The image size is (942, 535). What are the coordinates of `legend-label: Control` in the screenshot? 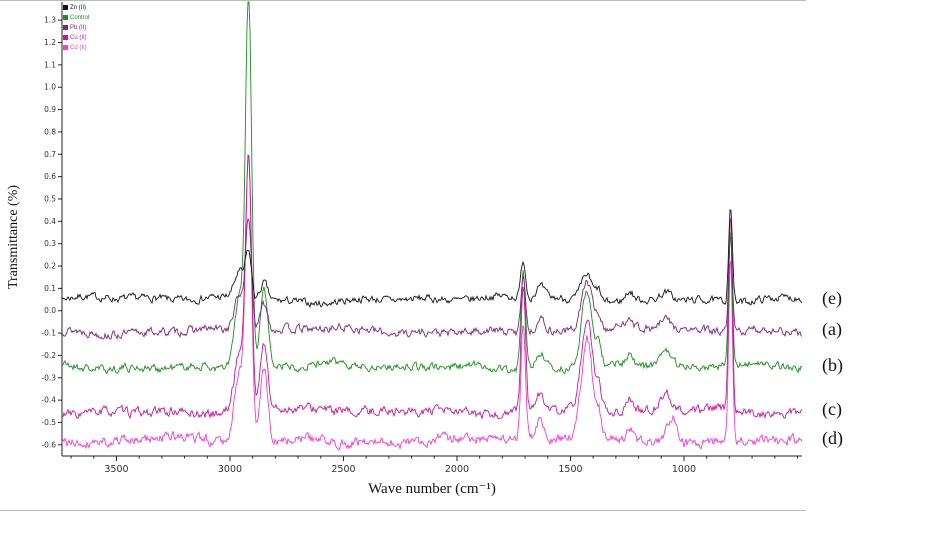 It's located at (80, 17).